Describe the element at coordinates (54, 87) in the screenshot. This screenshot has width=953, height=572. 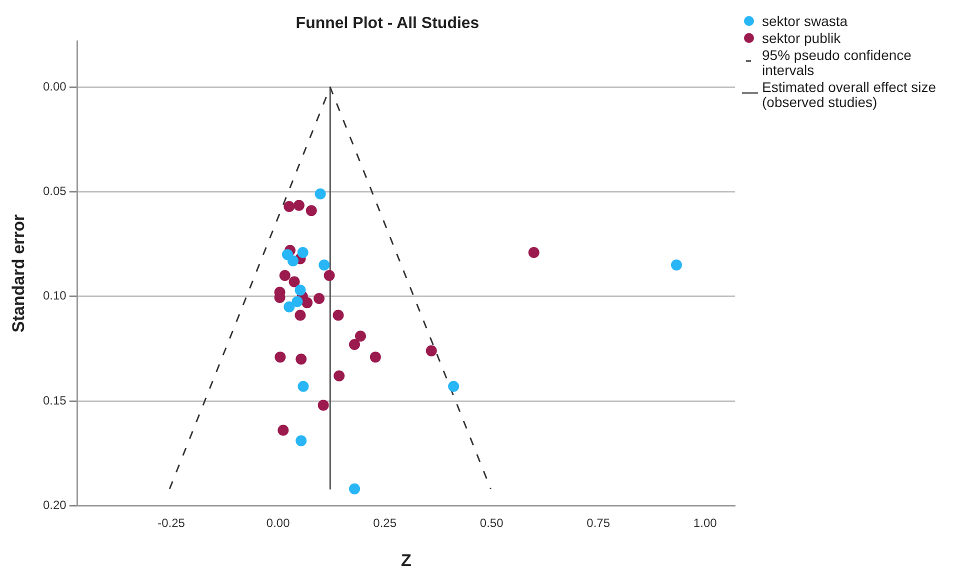
I see `y-tick-label: 0.00` at that location.